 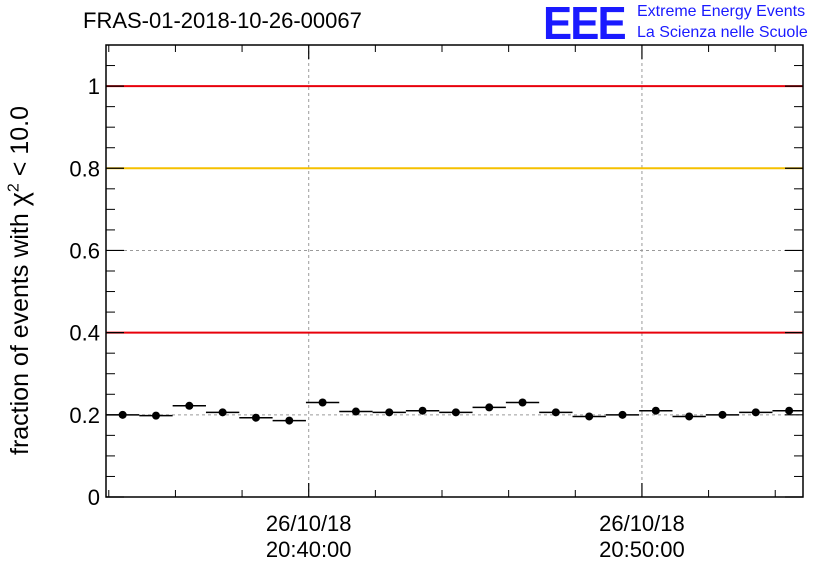 What do you see at coordinates (642, 549) in the screenshot?
I see `x-tick-label-time: 20:50:00` at bounding box center [642, 549].